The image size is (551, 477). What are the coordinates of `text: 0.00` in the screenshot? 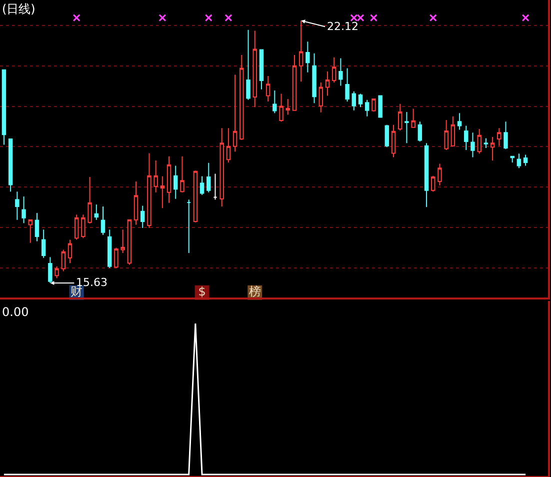 It's located at (15, 312).